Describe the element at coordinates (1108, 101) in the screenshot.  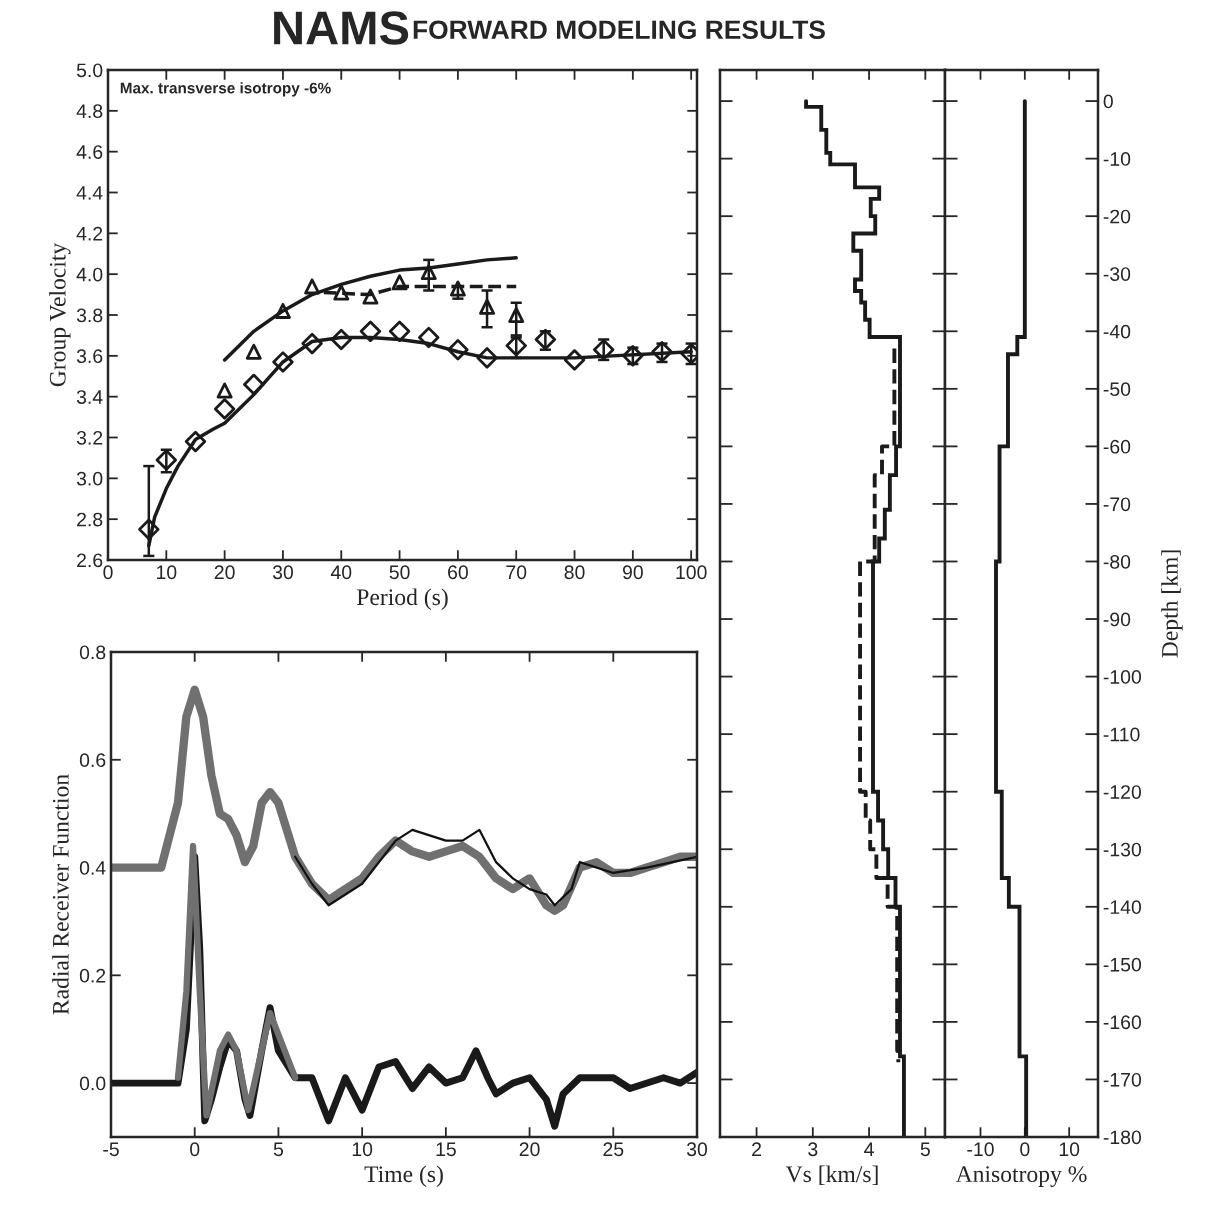
I see `y-tick-label: 0` at that location.